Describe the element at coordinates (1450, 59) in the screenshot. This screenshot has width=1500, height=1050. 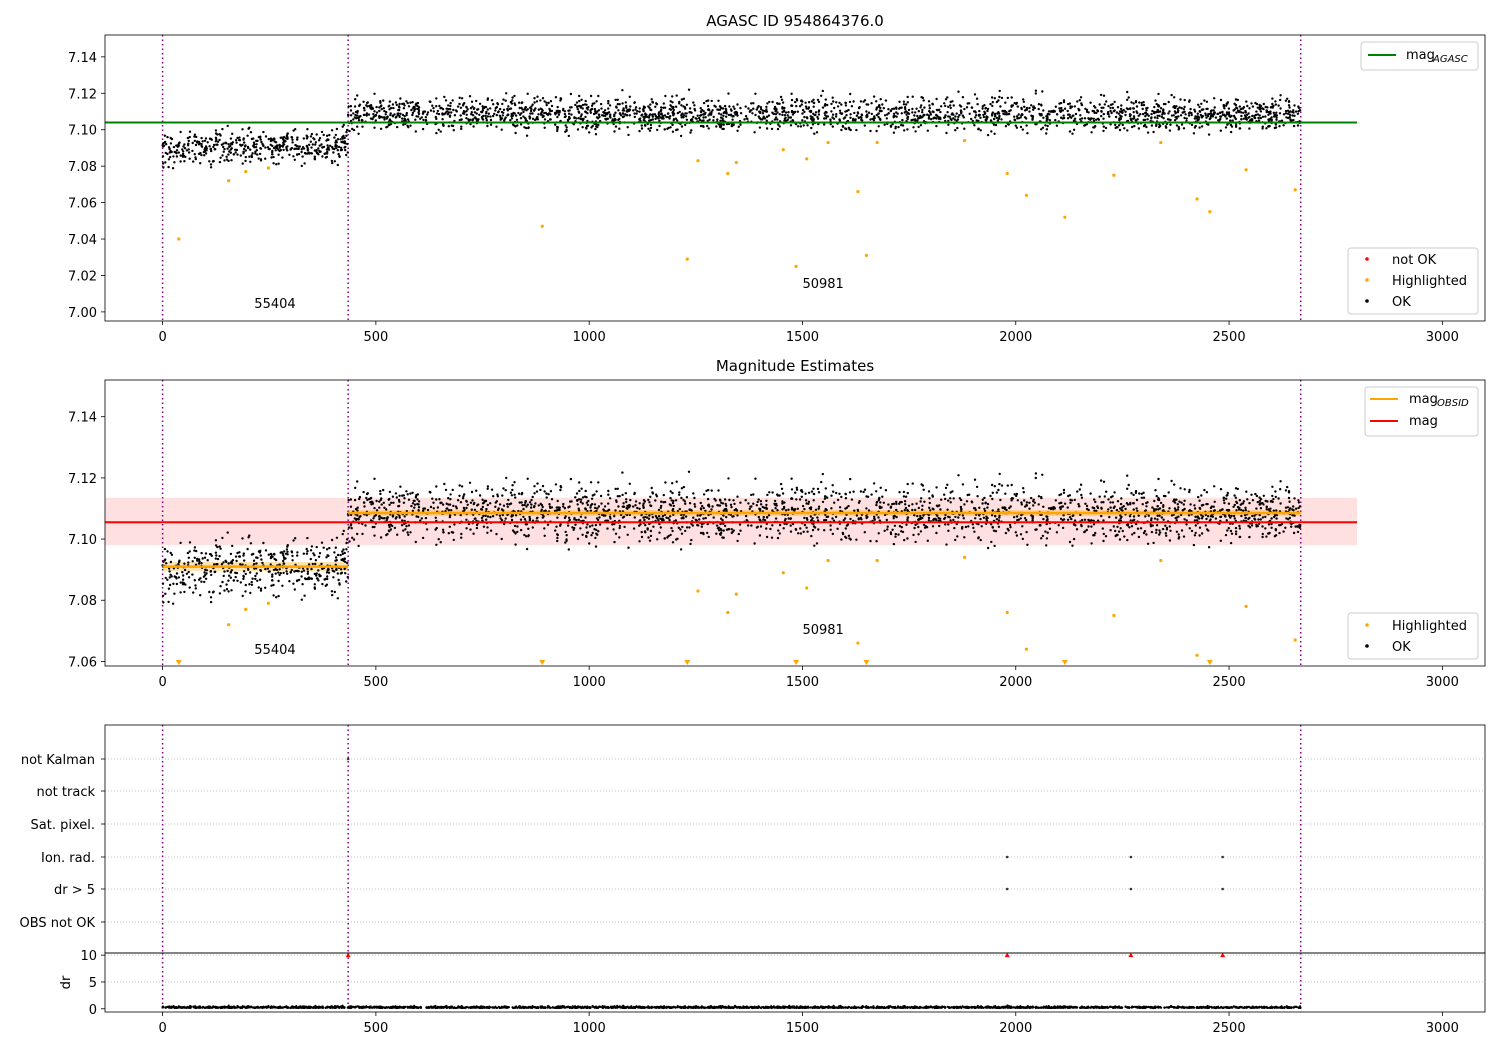
I see `legend-subscript: AGASC` at that location.